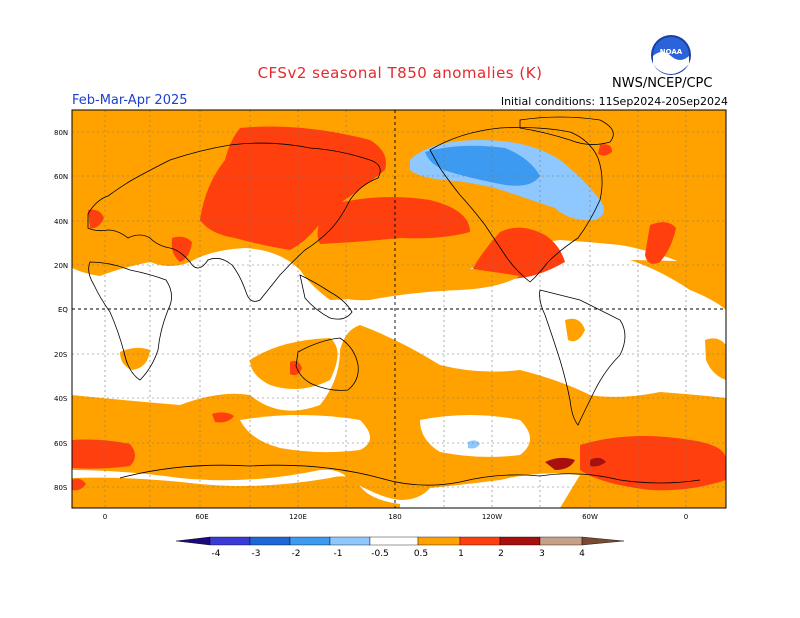 The width and height of the screenshot is (800, 618). I want to click on colorbar-label: 4, so click(582, 554).